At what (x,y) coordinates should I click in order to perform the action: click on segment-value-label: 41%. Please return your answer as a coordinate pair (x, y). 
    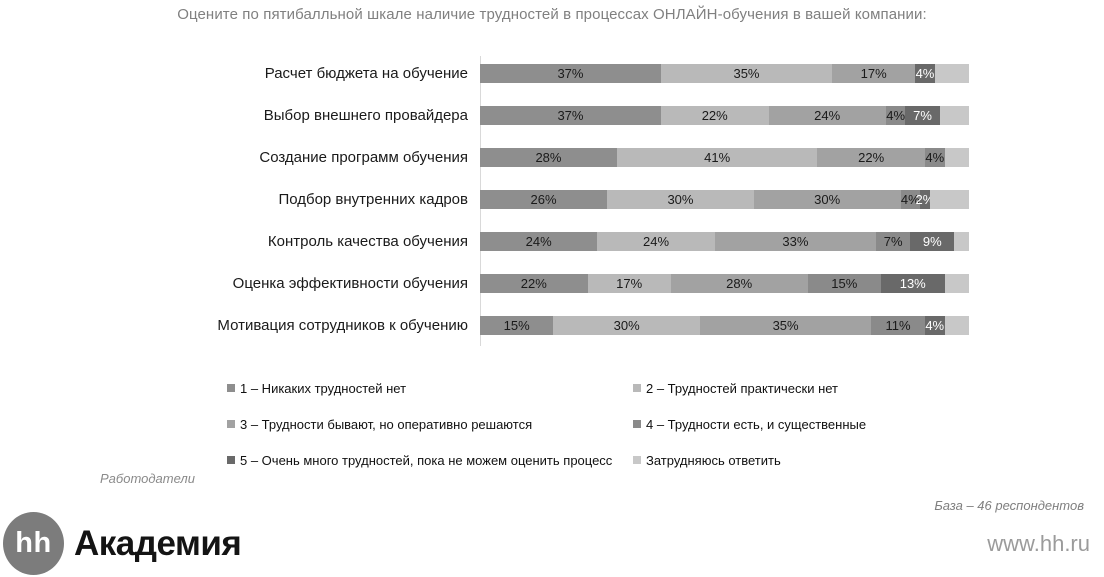
    Looking at the image, I should click on (717, 157).